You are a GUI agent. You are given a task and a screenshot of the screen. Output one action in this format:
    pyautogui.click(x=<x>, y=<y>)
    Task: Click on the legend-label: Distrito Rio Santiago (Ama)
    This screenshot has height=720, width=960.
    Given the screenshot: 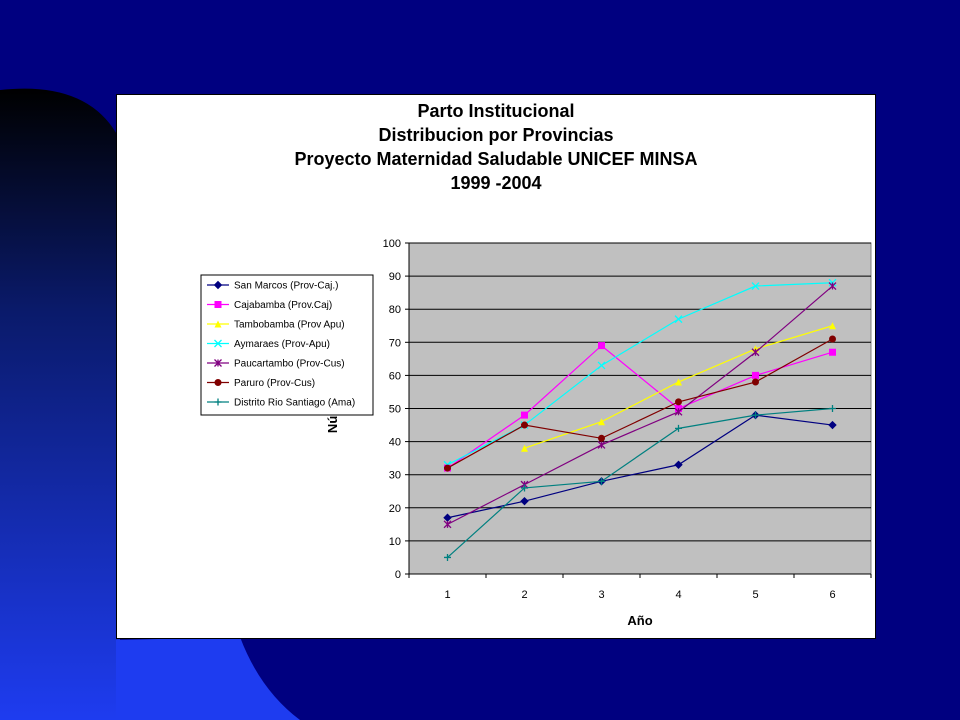 What is the action you would take?
    pyautogui.click(x=294, y=403)
    